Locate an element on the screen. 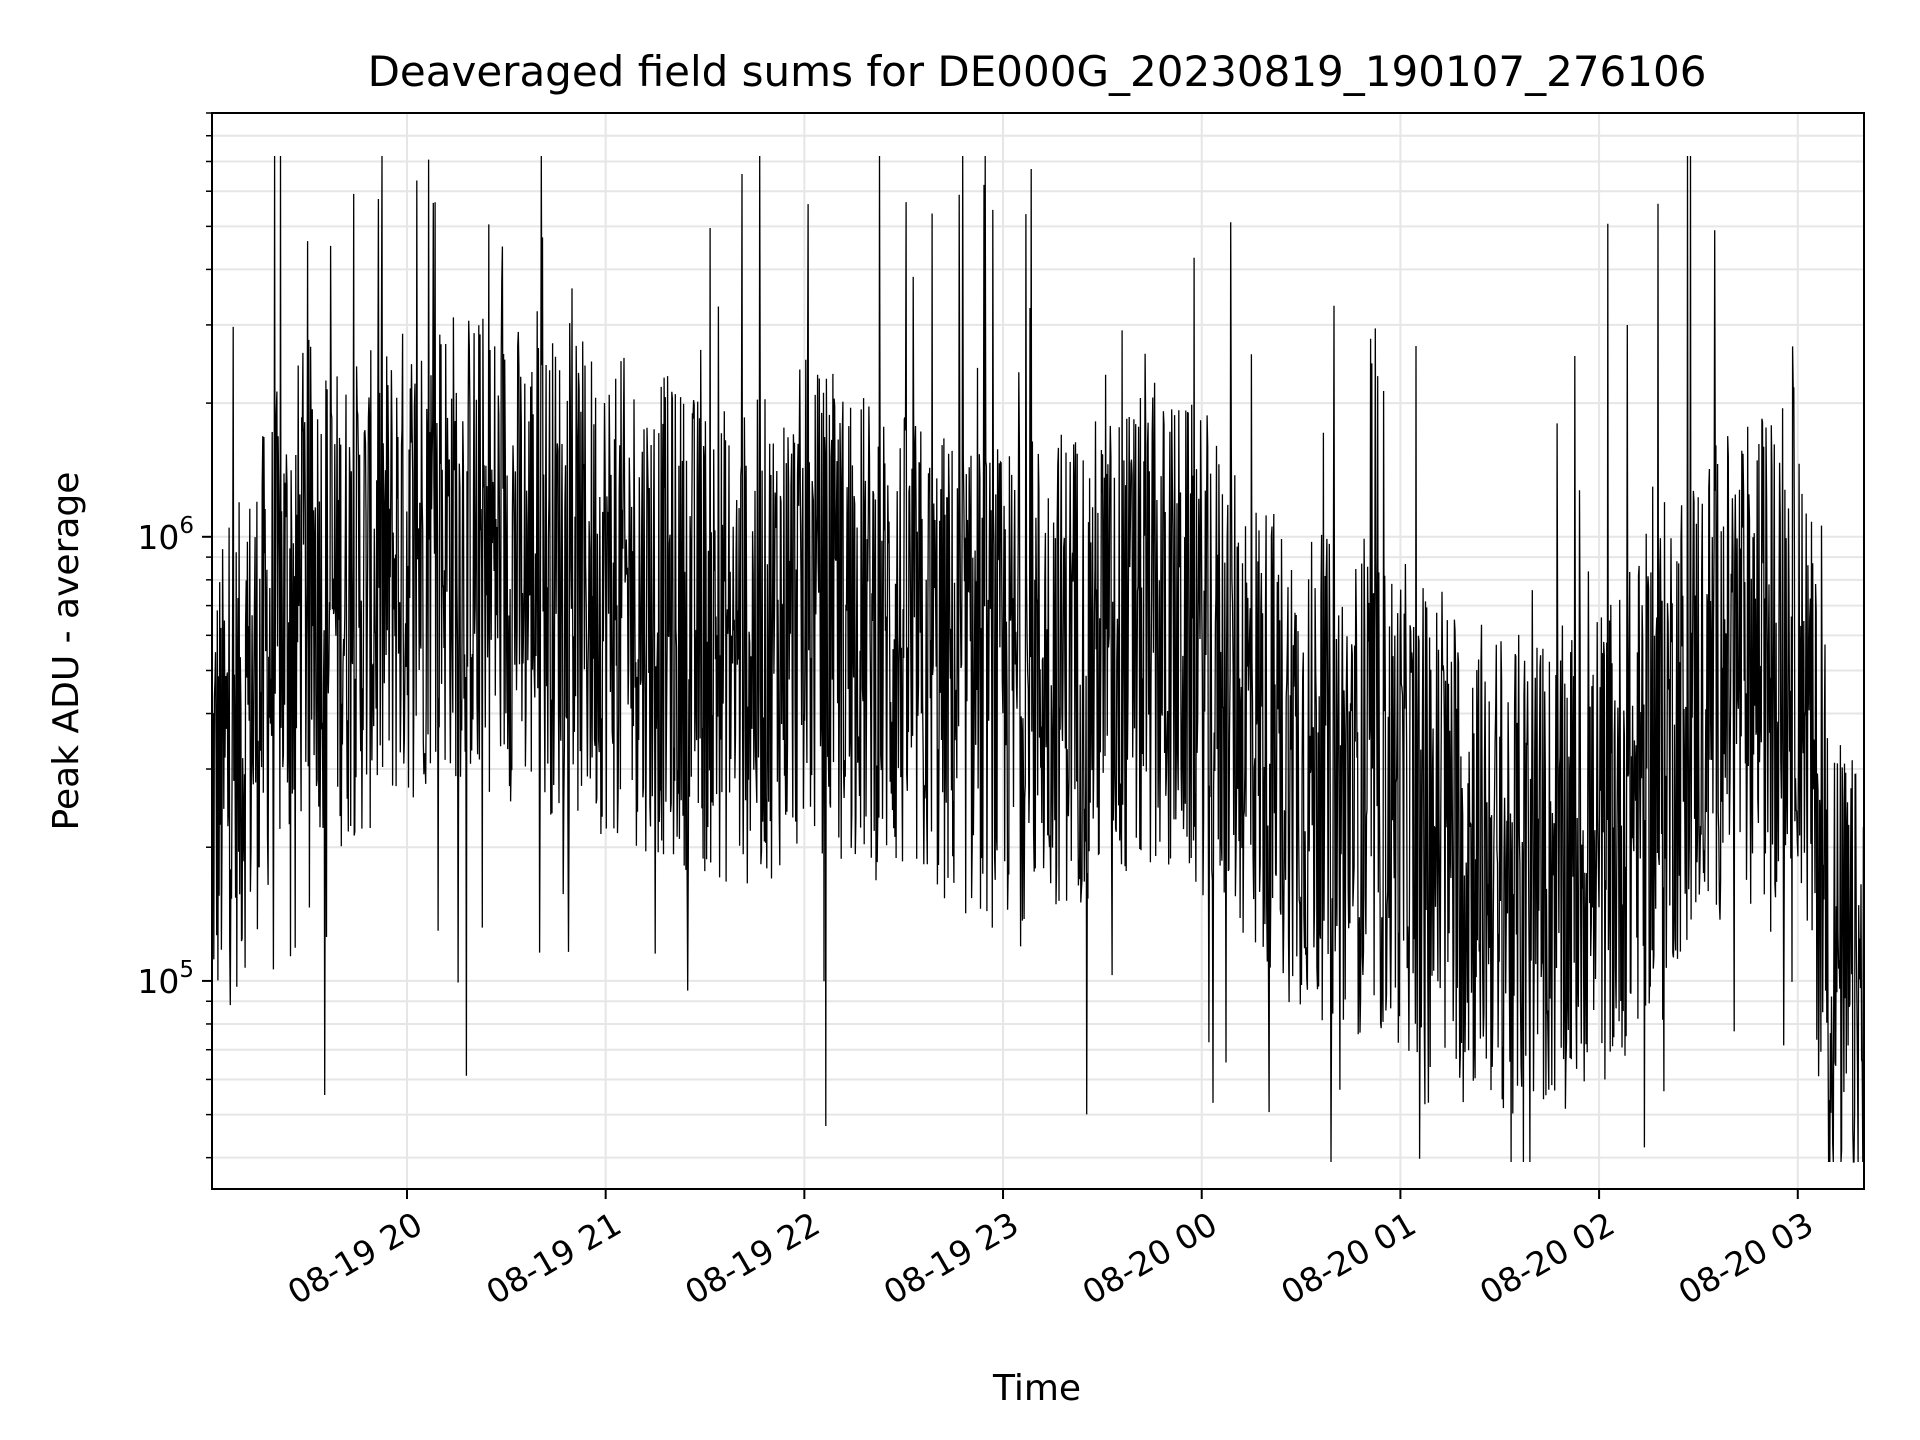 This screenshot has height=1440, width=1920. y-axis-label: Peak ADU - average is located at coordinates (66, 651).